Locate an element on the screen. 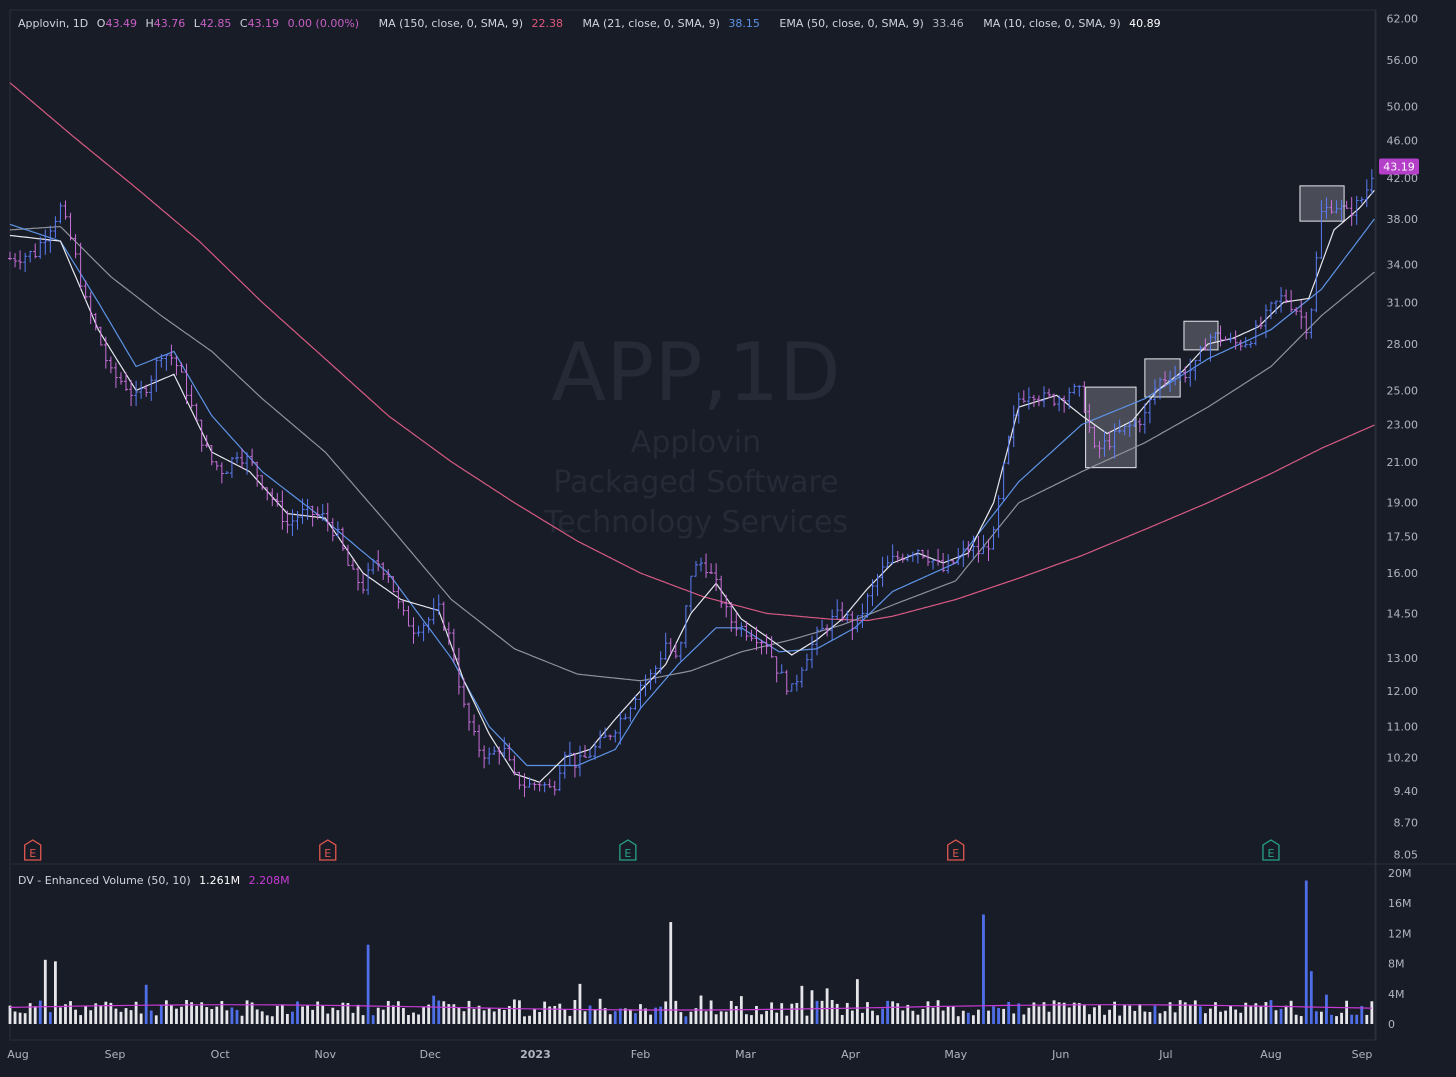 The image size is (1456, 1077). ma150-legend: MA (150, close, 0, SMA, 9) is located at coordinates (450, 23).